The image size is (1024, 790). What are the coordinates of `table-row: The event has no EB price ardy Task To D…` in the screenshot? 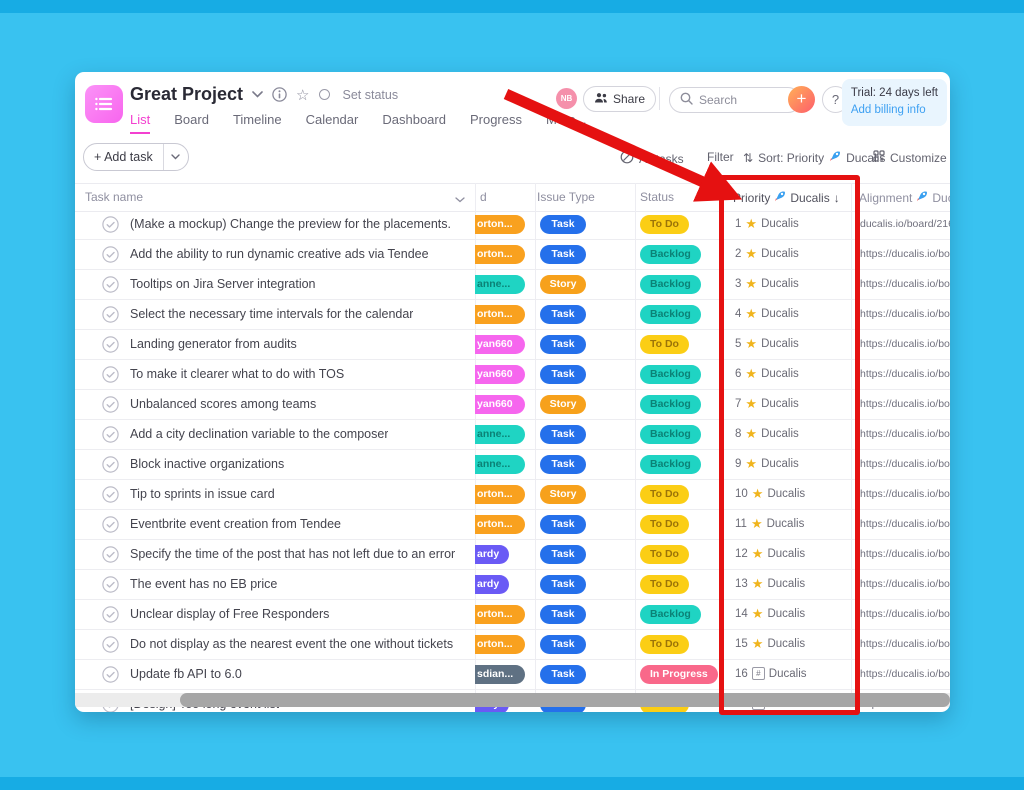 It's located at (512, 585).